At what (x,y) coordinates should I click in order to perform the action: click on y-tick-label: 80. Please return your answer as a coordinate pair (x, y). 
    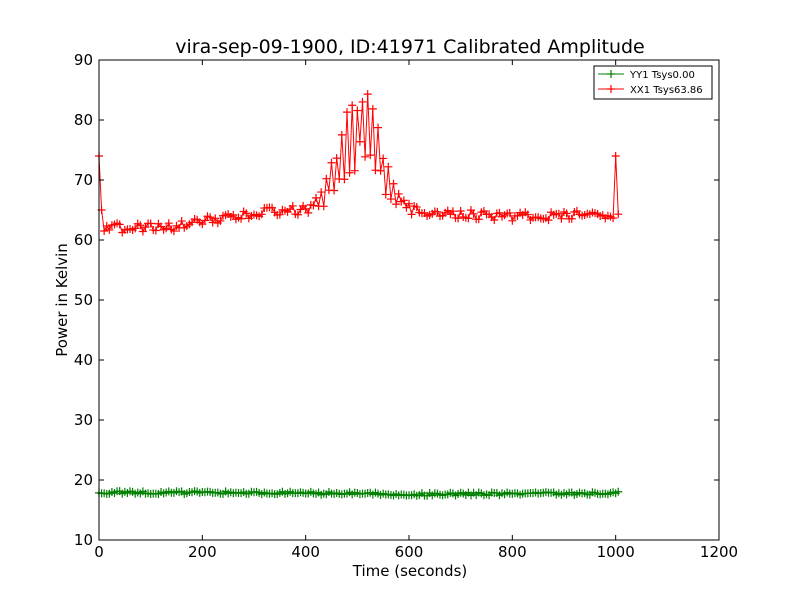
    Looking at the image, I should click on (83, 120).